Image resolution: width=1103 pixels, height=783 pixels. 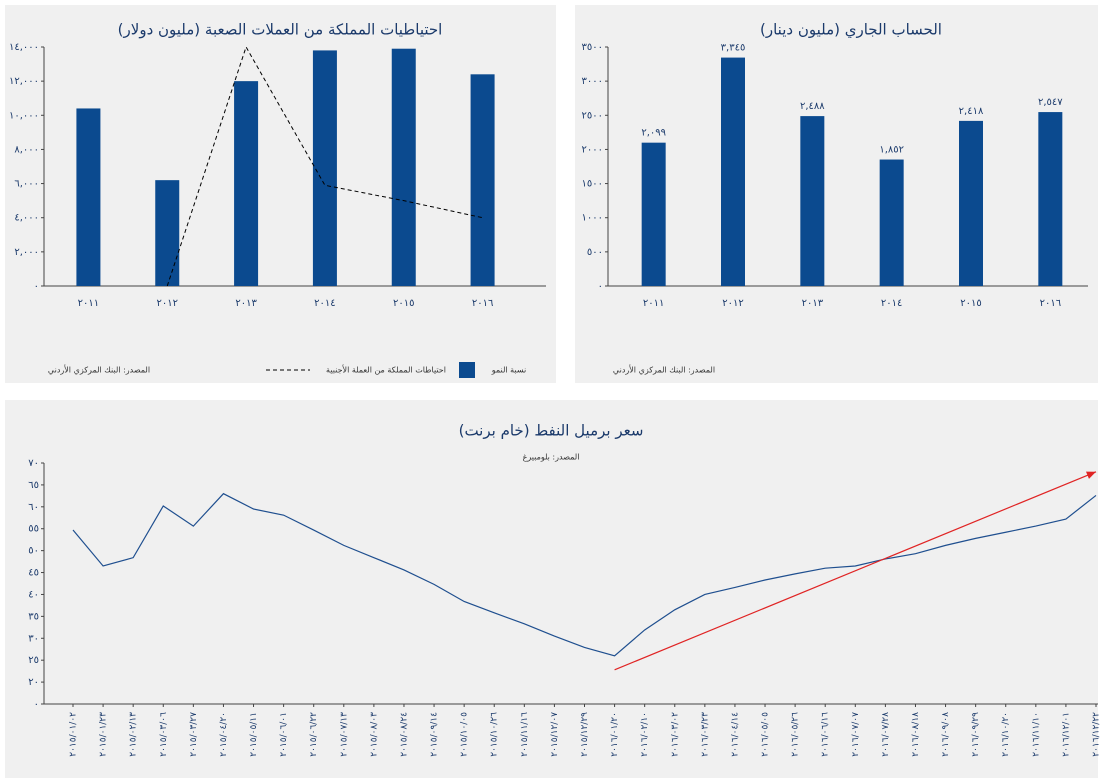 What do you see at coordinates (246, 303) in the screenshot?
I see `x-tick-label: ٢٠١٣` at bounding box center [246, 303].